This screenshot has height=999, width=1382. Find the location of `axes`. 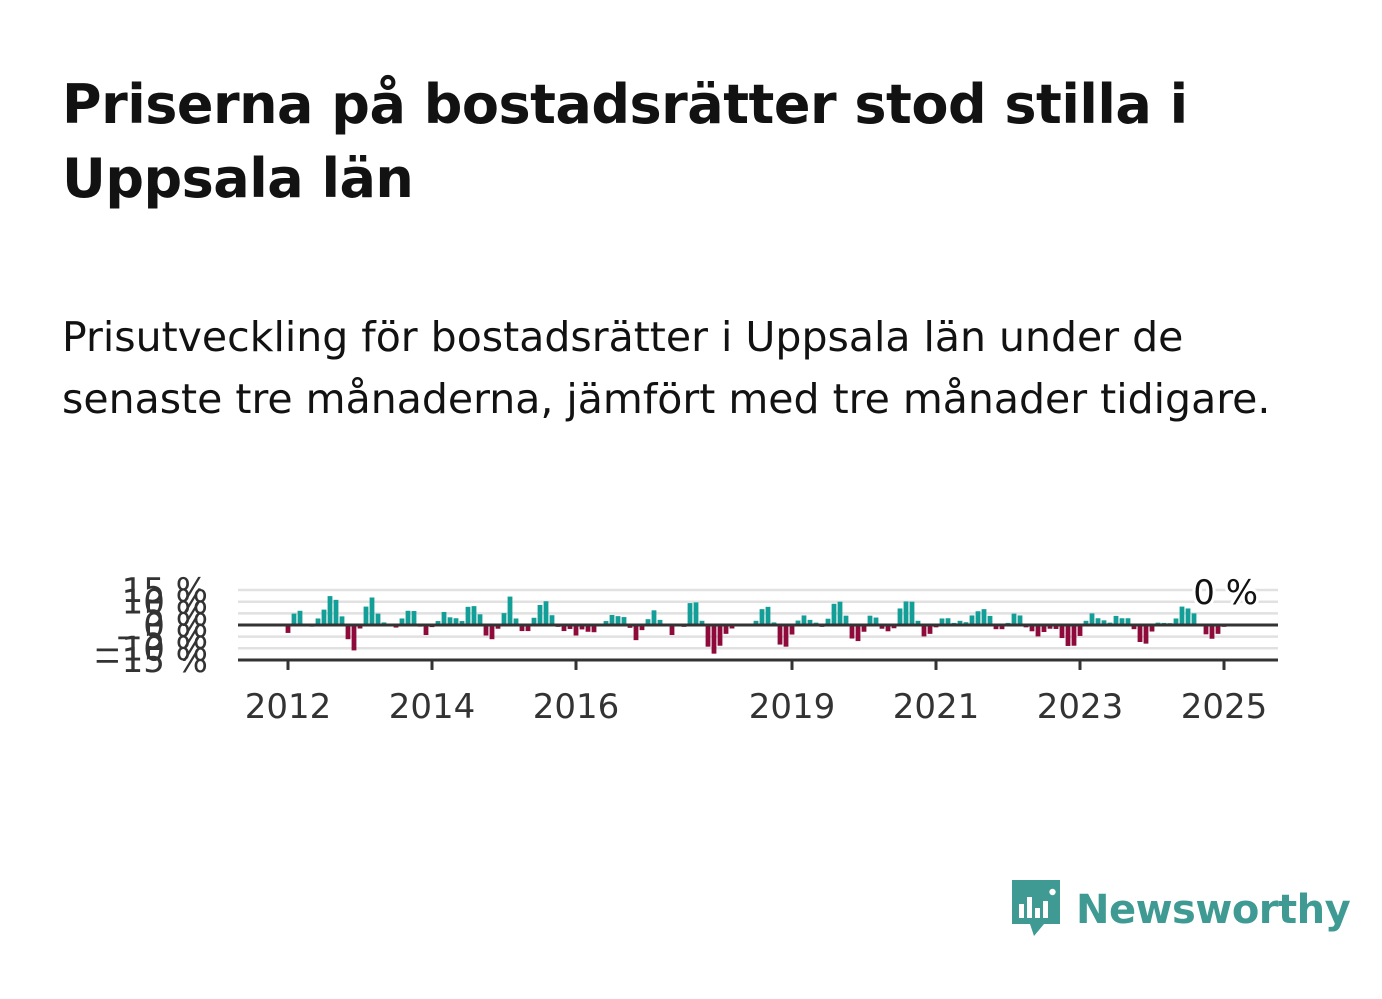

axes is located at coordinates (758, 646).